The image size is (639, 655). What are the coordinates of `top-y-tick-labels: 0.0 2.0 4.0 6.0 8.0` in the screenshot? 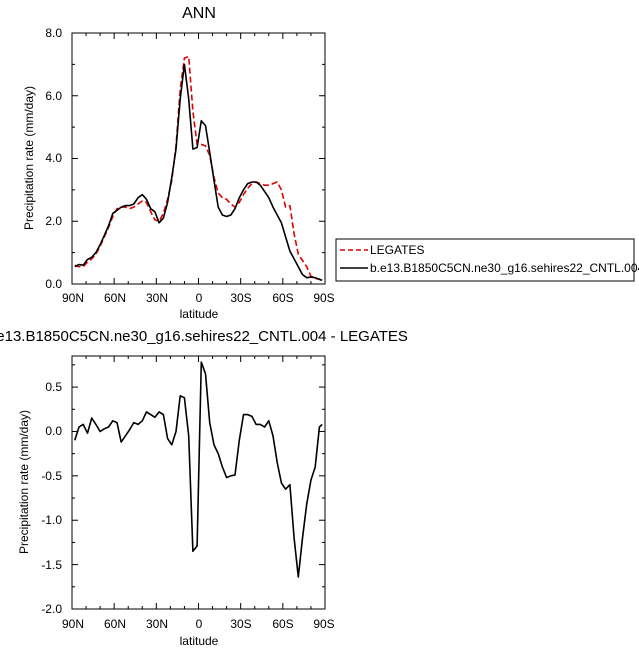 It's located at (53, 158).